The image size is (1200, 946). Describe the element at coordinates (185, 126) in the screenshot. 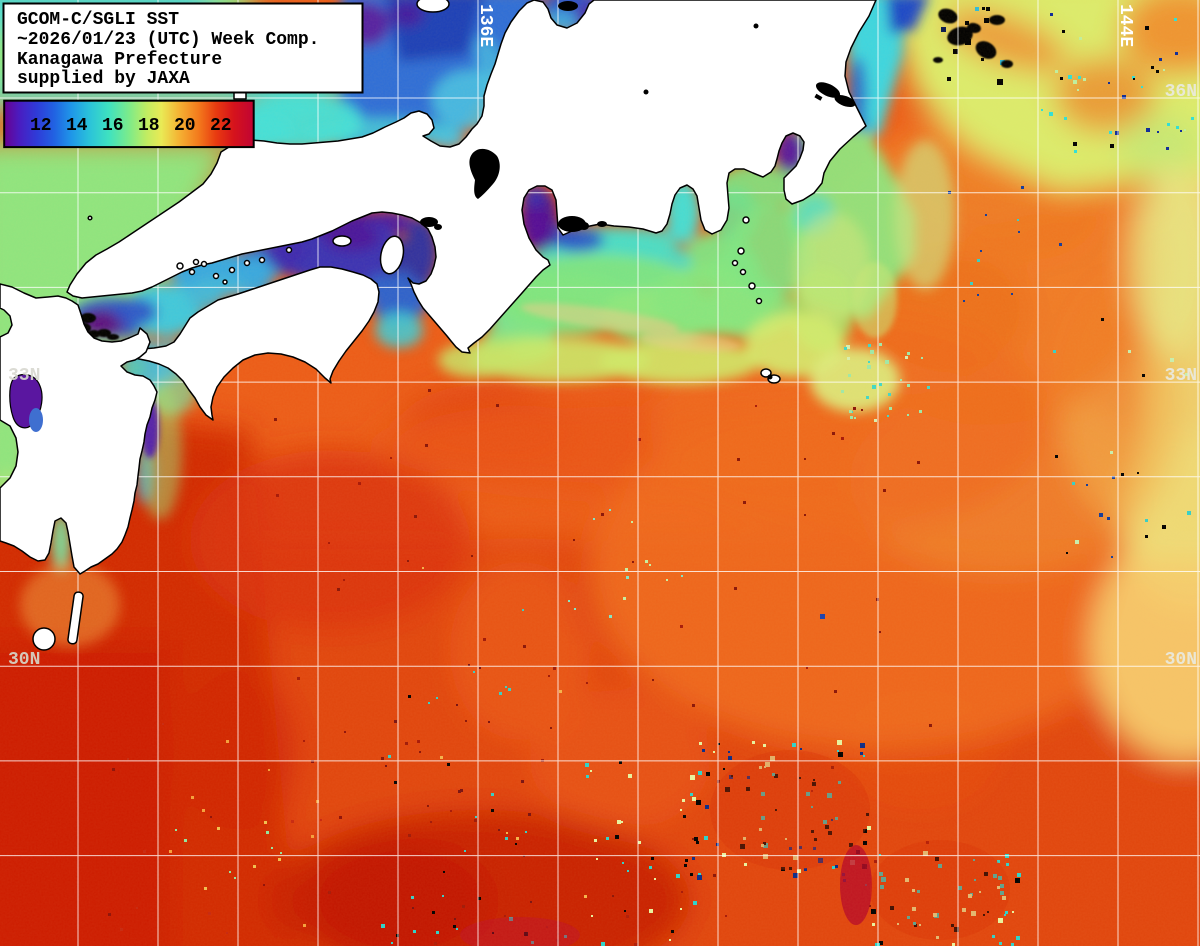

I see `svg-text: 20` at that location.